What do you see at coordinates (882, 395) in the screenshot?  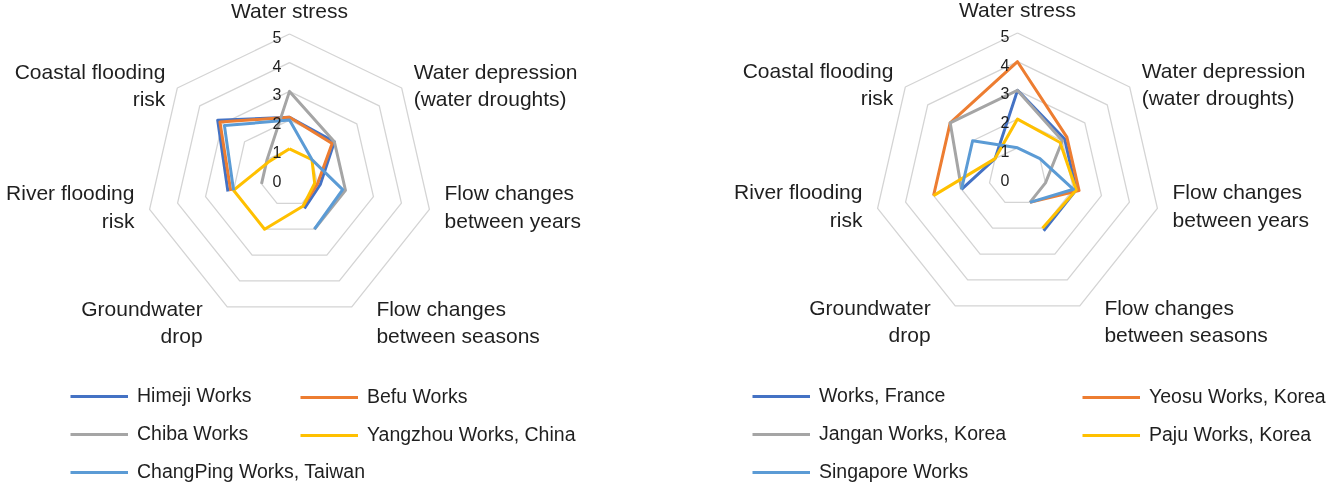 I see `legend-label: Works, France` at bounding box center [882, 395].